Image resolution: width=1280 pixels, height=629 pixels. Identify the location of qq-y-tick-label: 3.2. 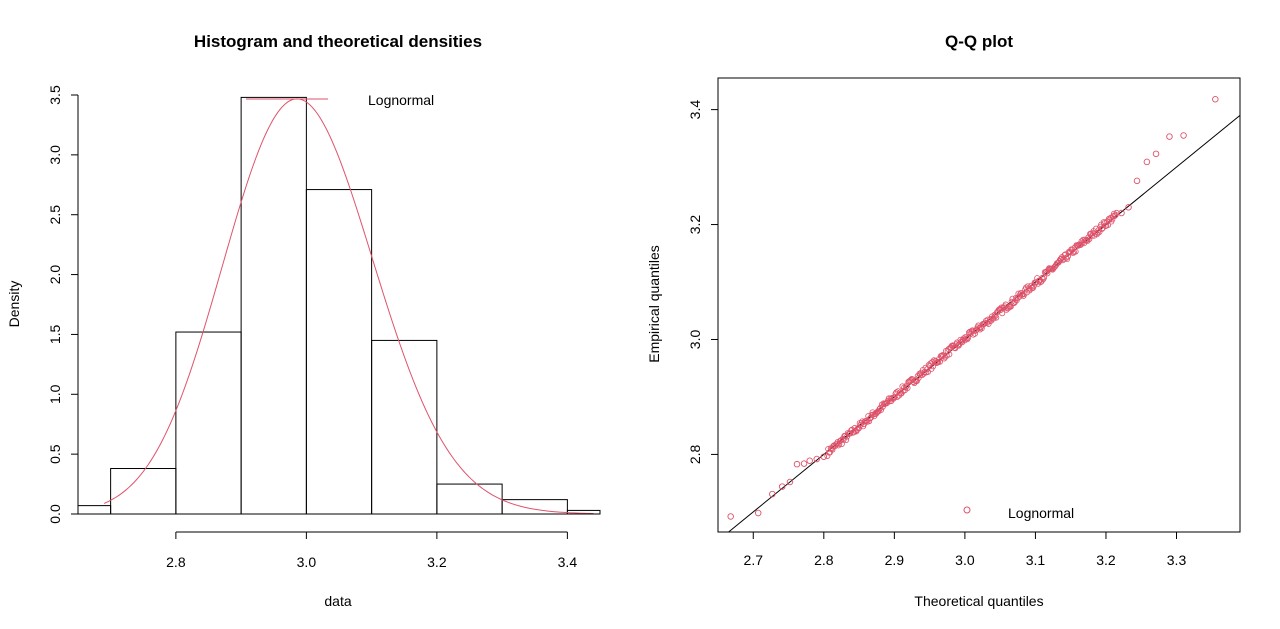
(695, 225).